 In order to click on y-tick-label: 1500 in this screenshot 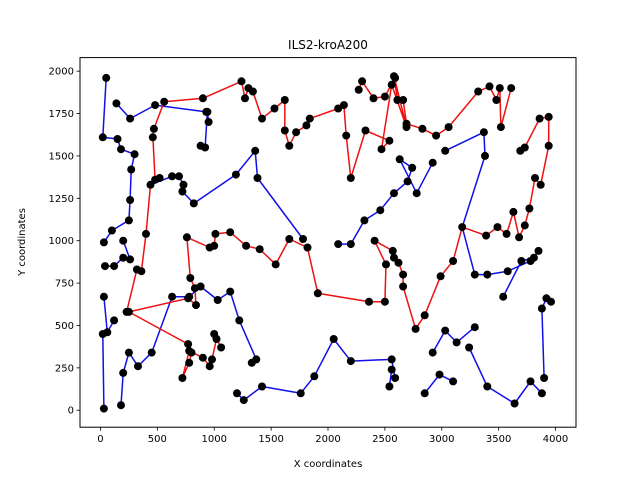, I will do `click(61, 156)`.